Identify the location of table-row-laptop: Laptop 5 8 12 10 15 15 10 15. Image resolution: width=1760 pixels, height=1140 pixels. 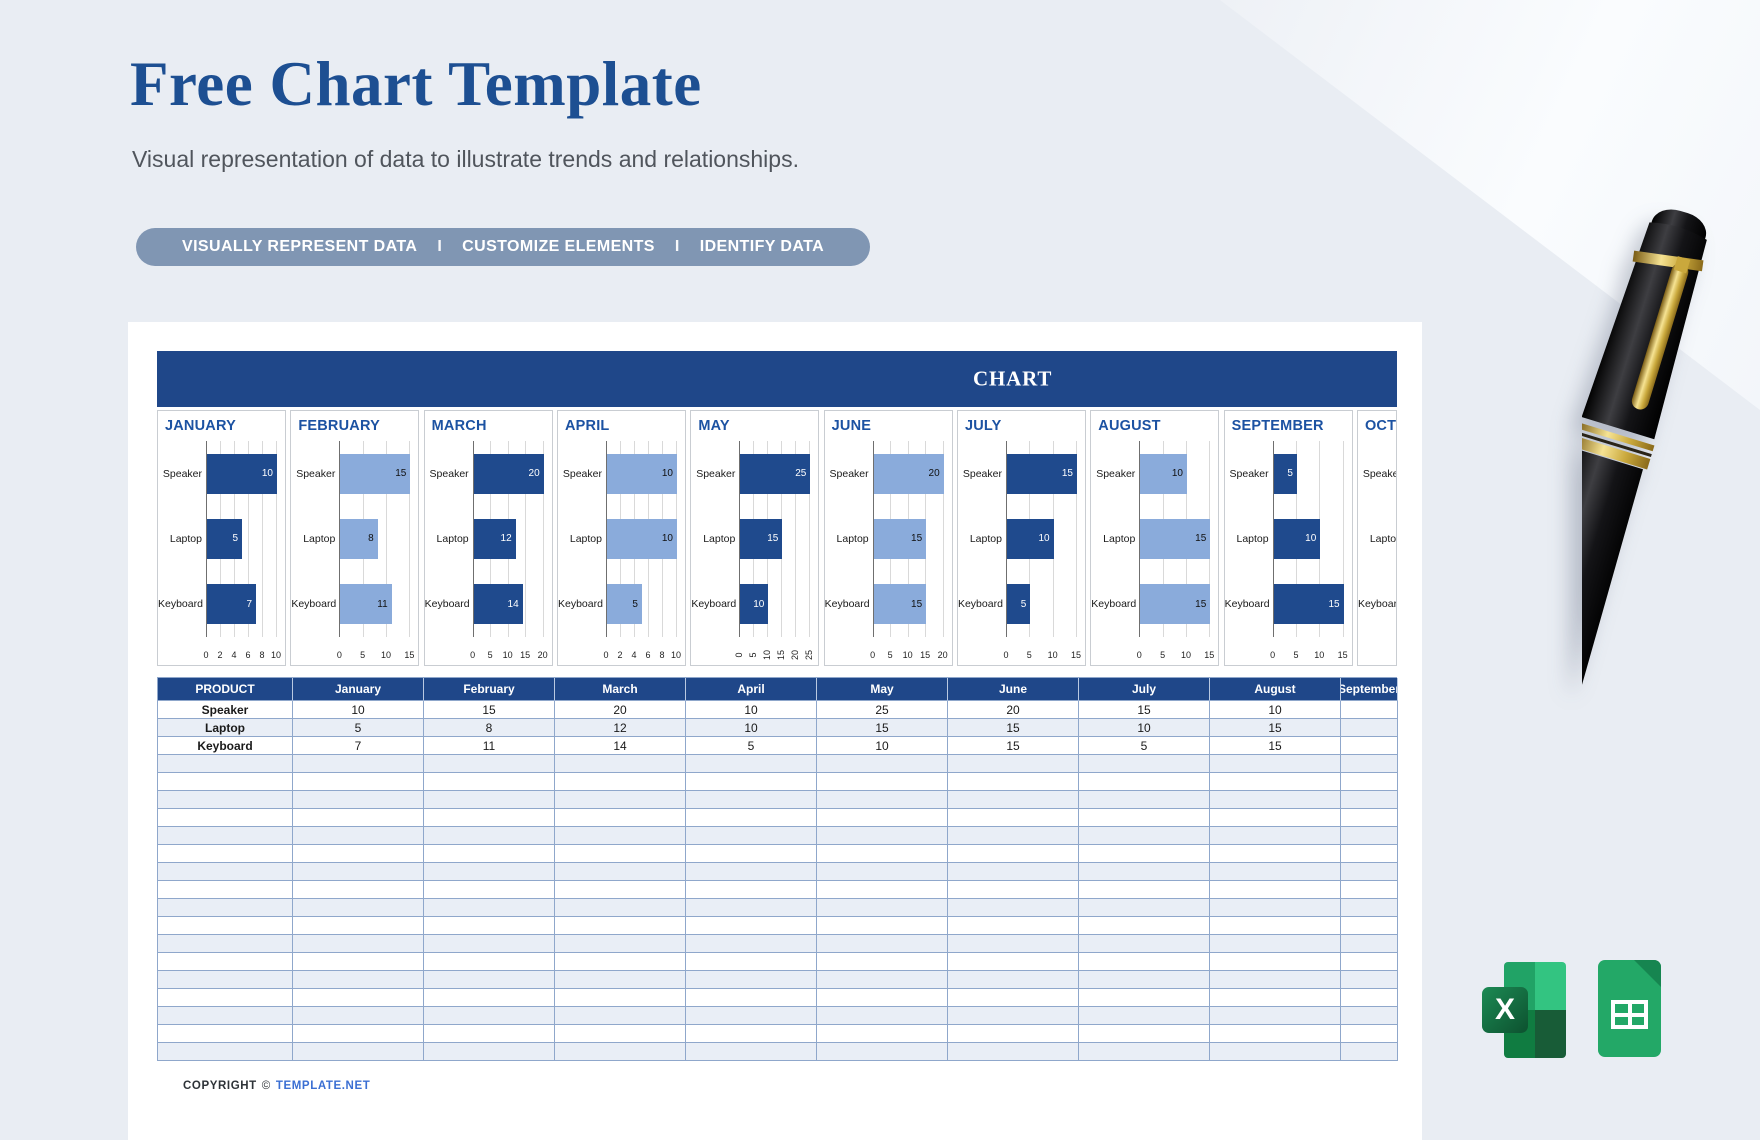
(778, 728).